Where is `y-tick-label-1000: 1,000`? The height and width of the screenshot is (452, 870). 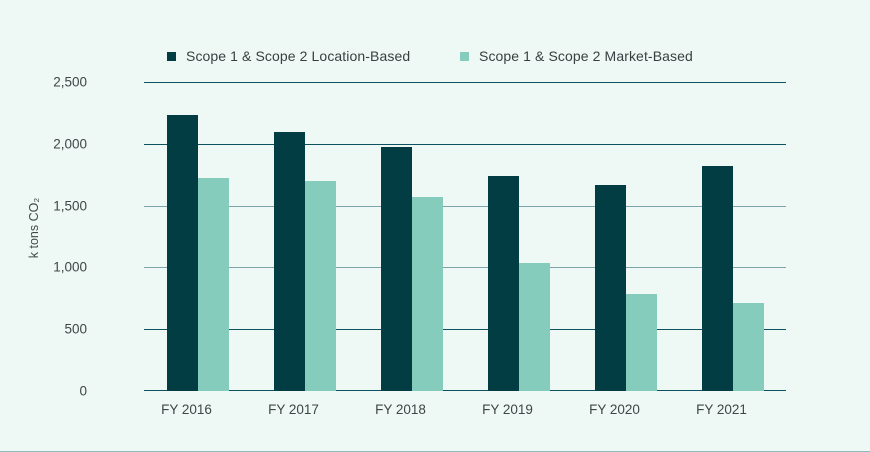
y-tick-label-1000: 1,000 is located at coordinates (70, 267).